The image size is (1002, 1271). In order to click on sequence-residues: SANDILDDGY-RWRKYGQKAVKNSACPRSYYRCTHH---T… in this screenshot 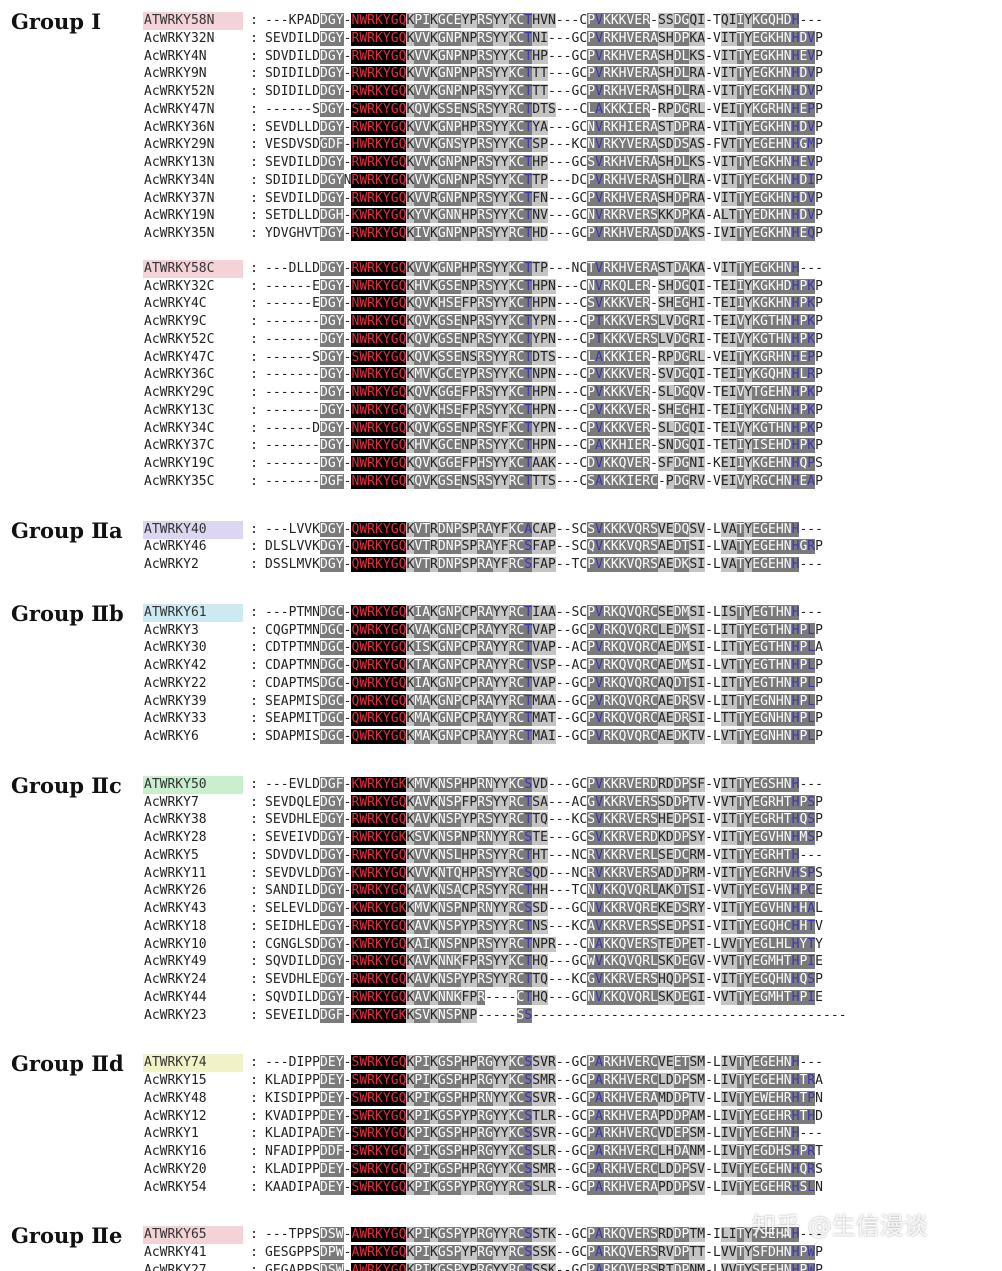, I will do `click(544, 891)`.